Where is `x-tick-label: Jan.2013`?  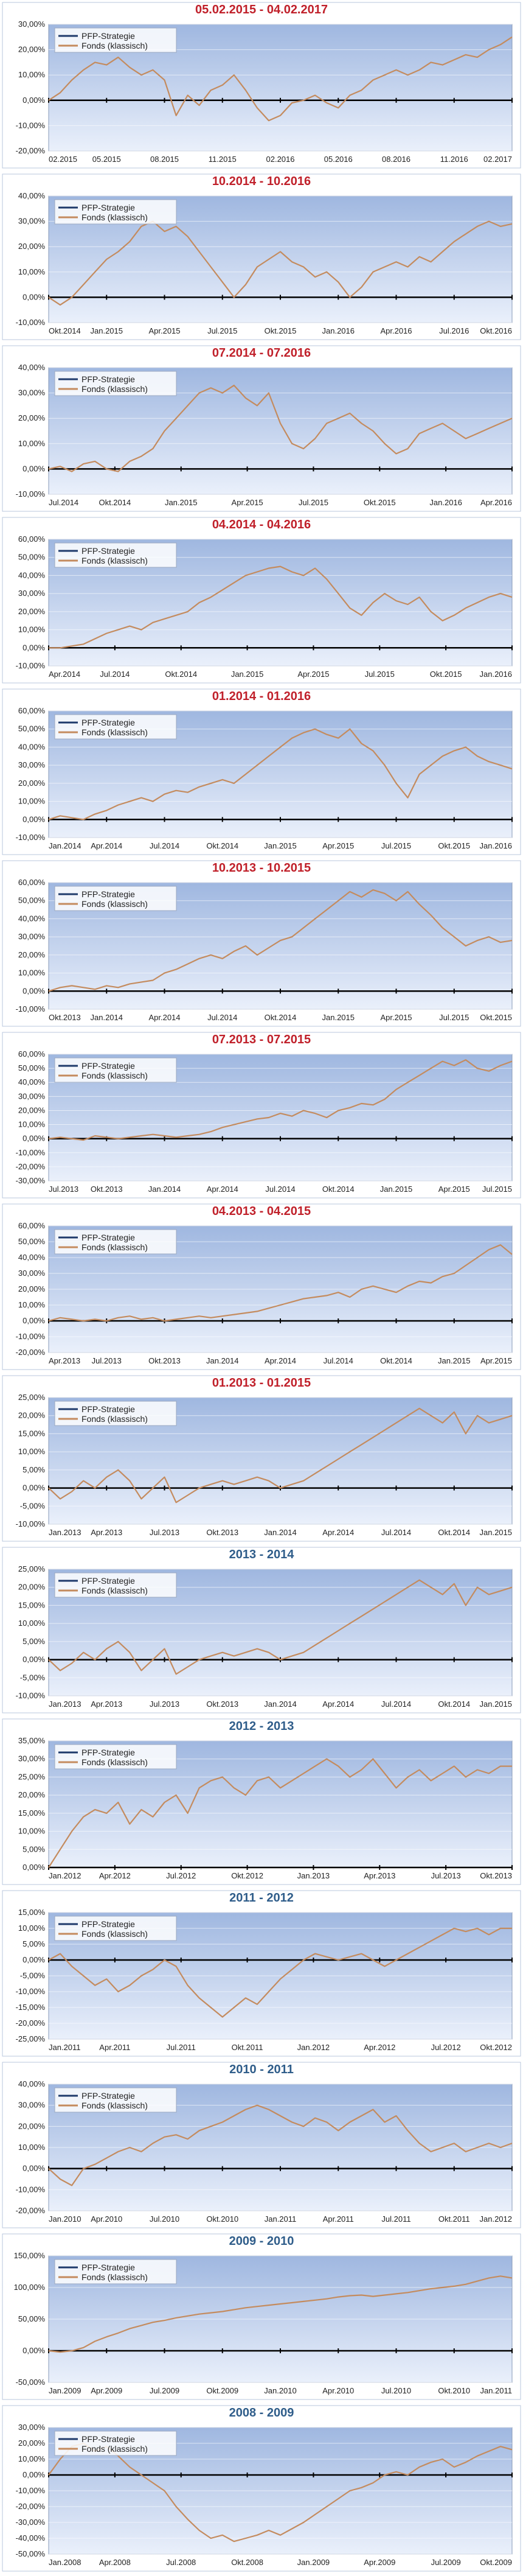 x-tick-label: Jan.2013 is located at coordinates (65, 1533).